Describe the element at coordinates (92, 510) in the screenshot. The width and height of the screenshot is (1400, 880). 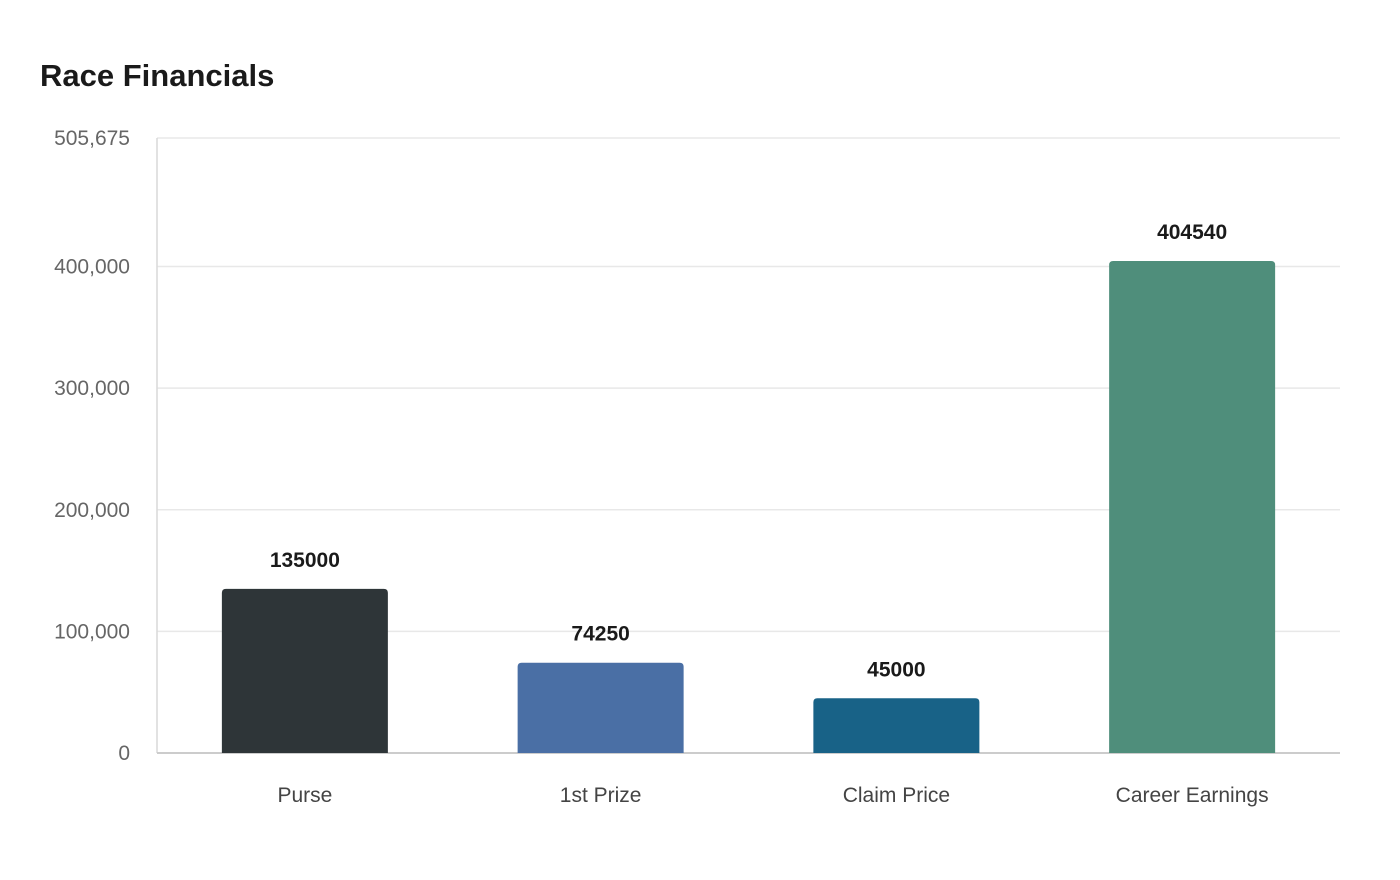
I see `y-tick-label: 200,000` at that location.